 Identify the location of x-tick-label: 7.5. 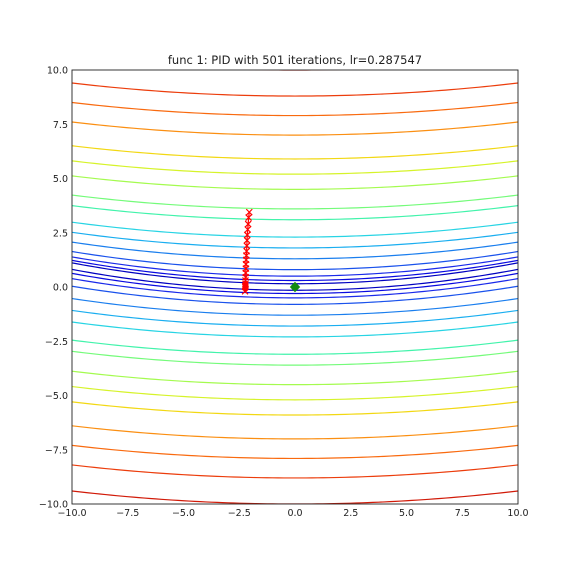
(462, 513).